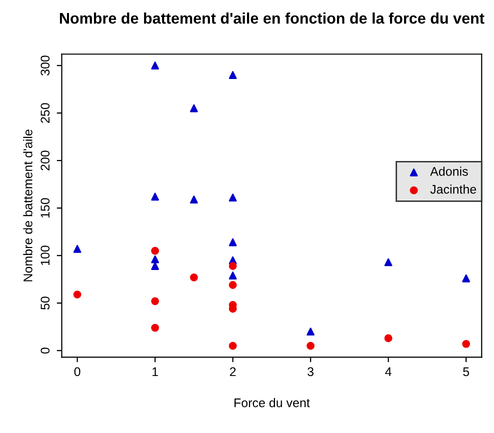  What do you see at coordinates (45, 303) in the screenshot?
I see `y-tick-label: 50` at bounding box center [45, 303].